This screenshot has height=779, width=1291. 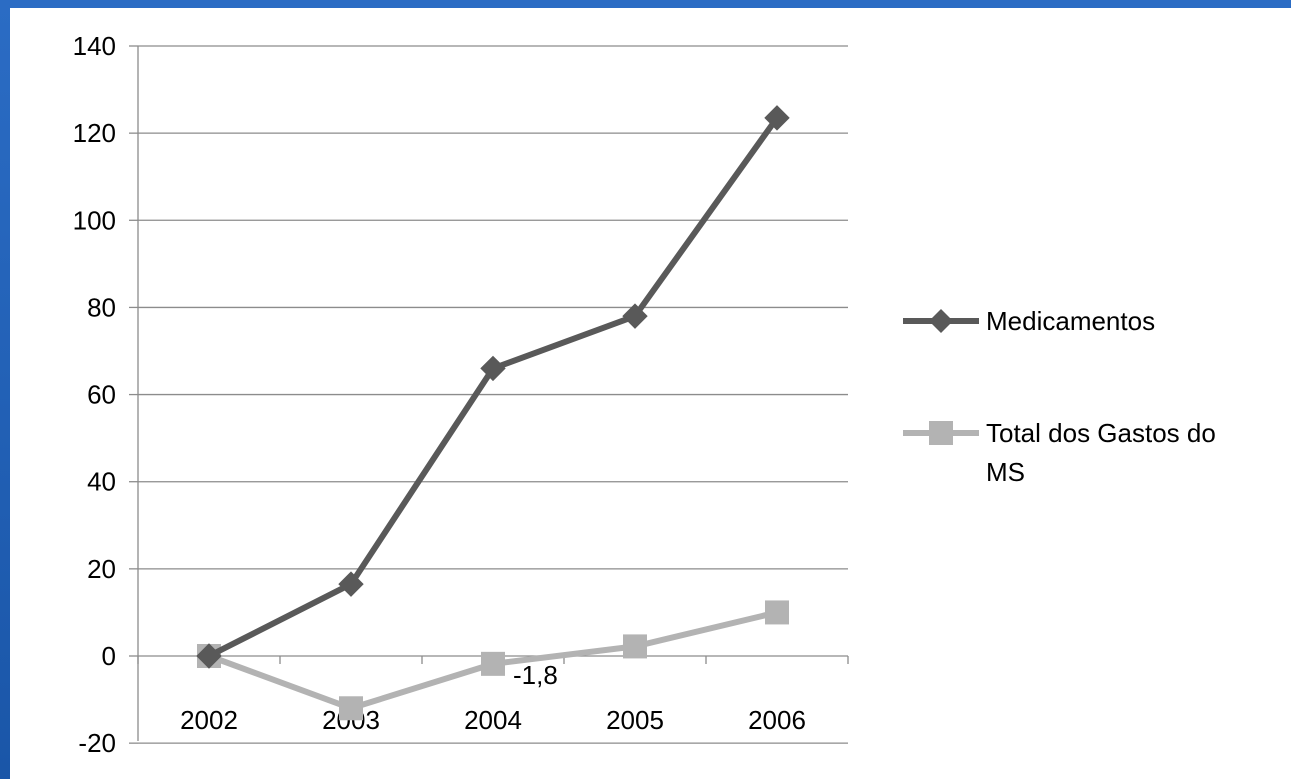 What do you see at coordinates (209, 720) in the screenshot?
I see `x-tick-label: 2002` at bounding box center [209, 720].